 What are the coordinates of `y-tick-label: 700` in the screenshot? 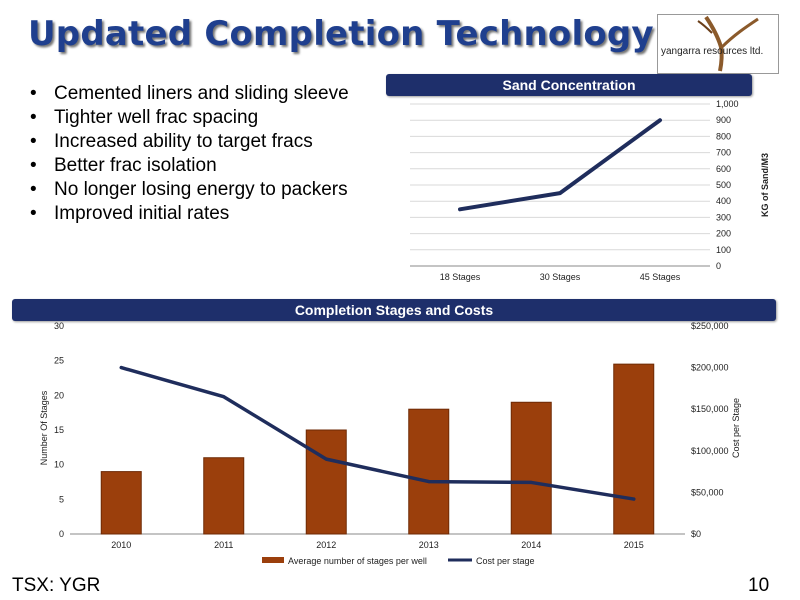 It's located at (723, 153).